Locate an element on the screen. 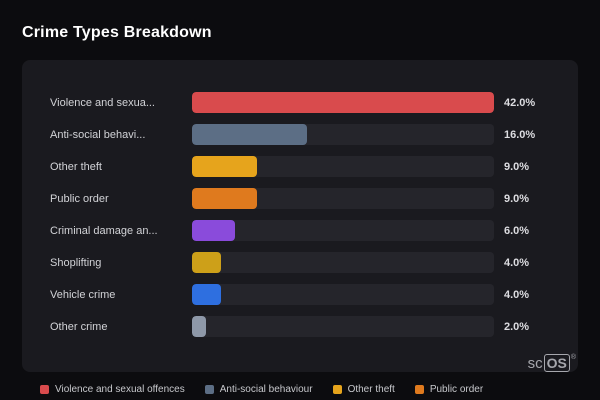 Image resolution: width=600 pixels, height=400 pixels. bar-row: Vehicle crime 4.0% is located at coordinates (300, 294).